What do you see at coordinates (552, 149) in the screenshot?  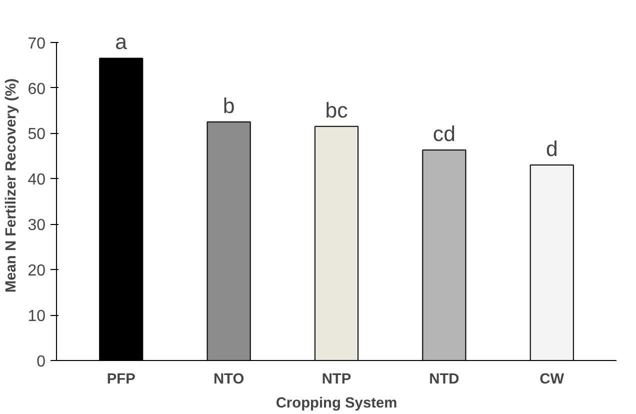 I see `data-label: d` at bounding box center [552, 149].